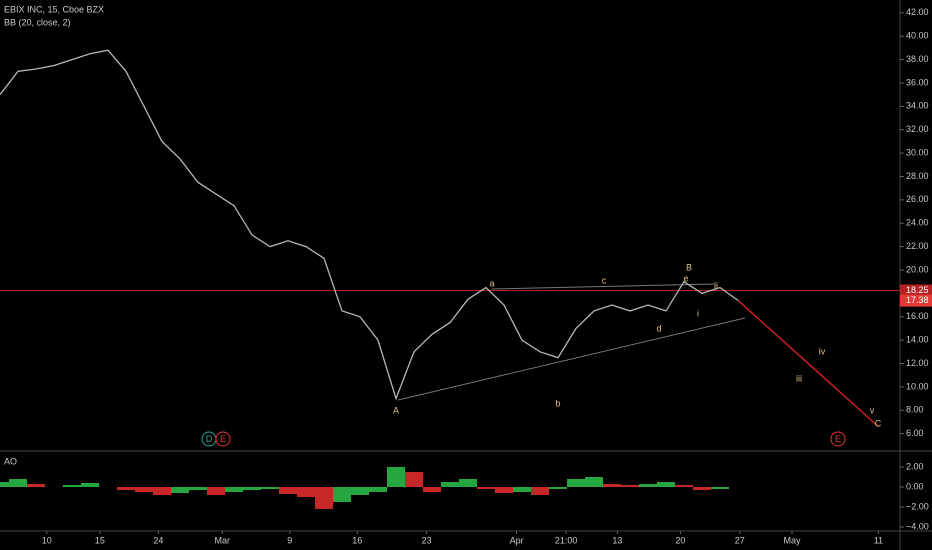  Describe the element at coordinates (689, 267) in the screenshot. I see `wave-label: B` at that location.